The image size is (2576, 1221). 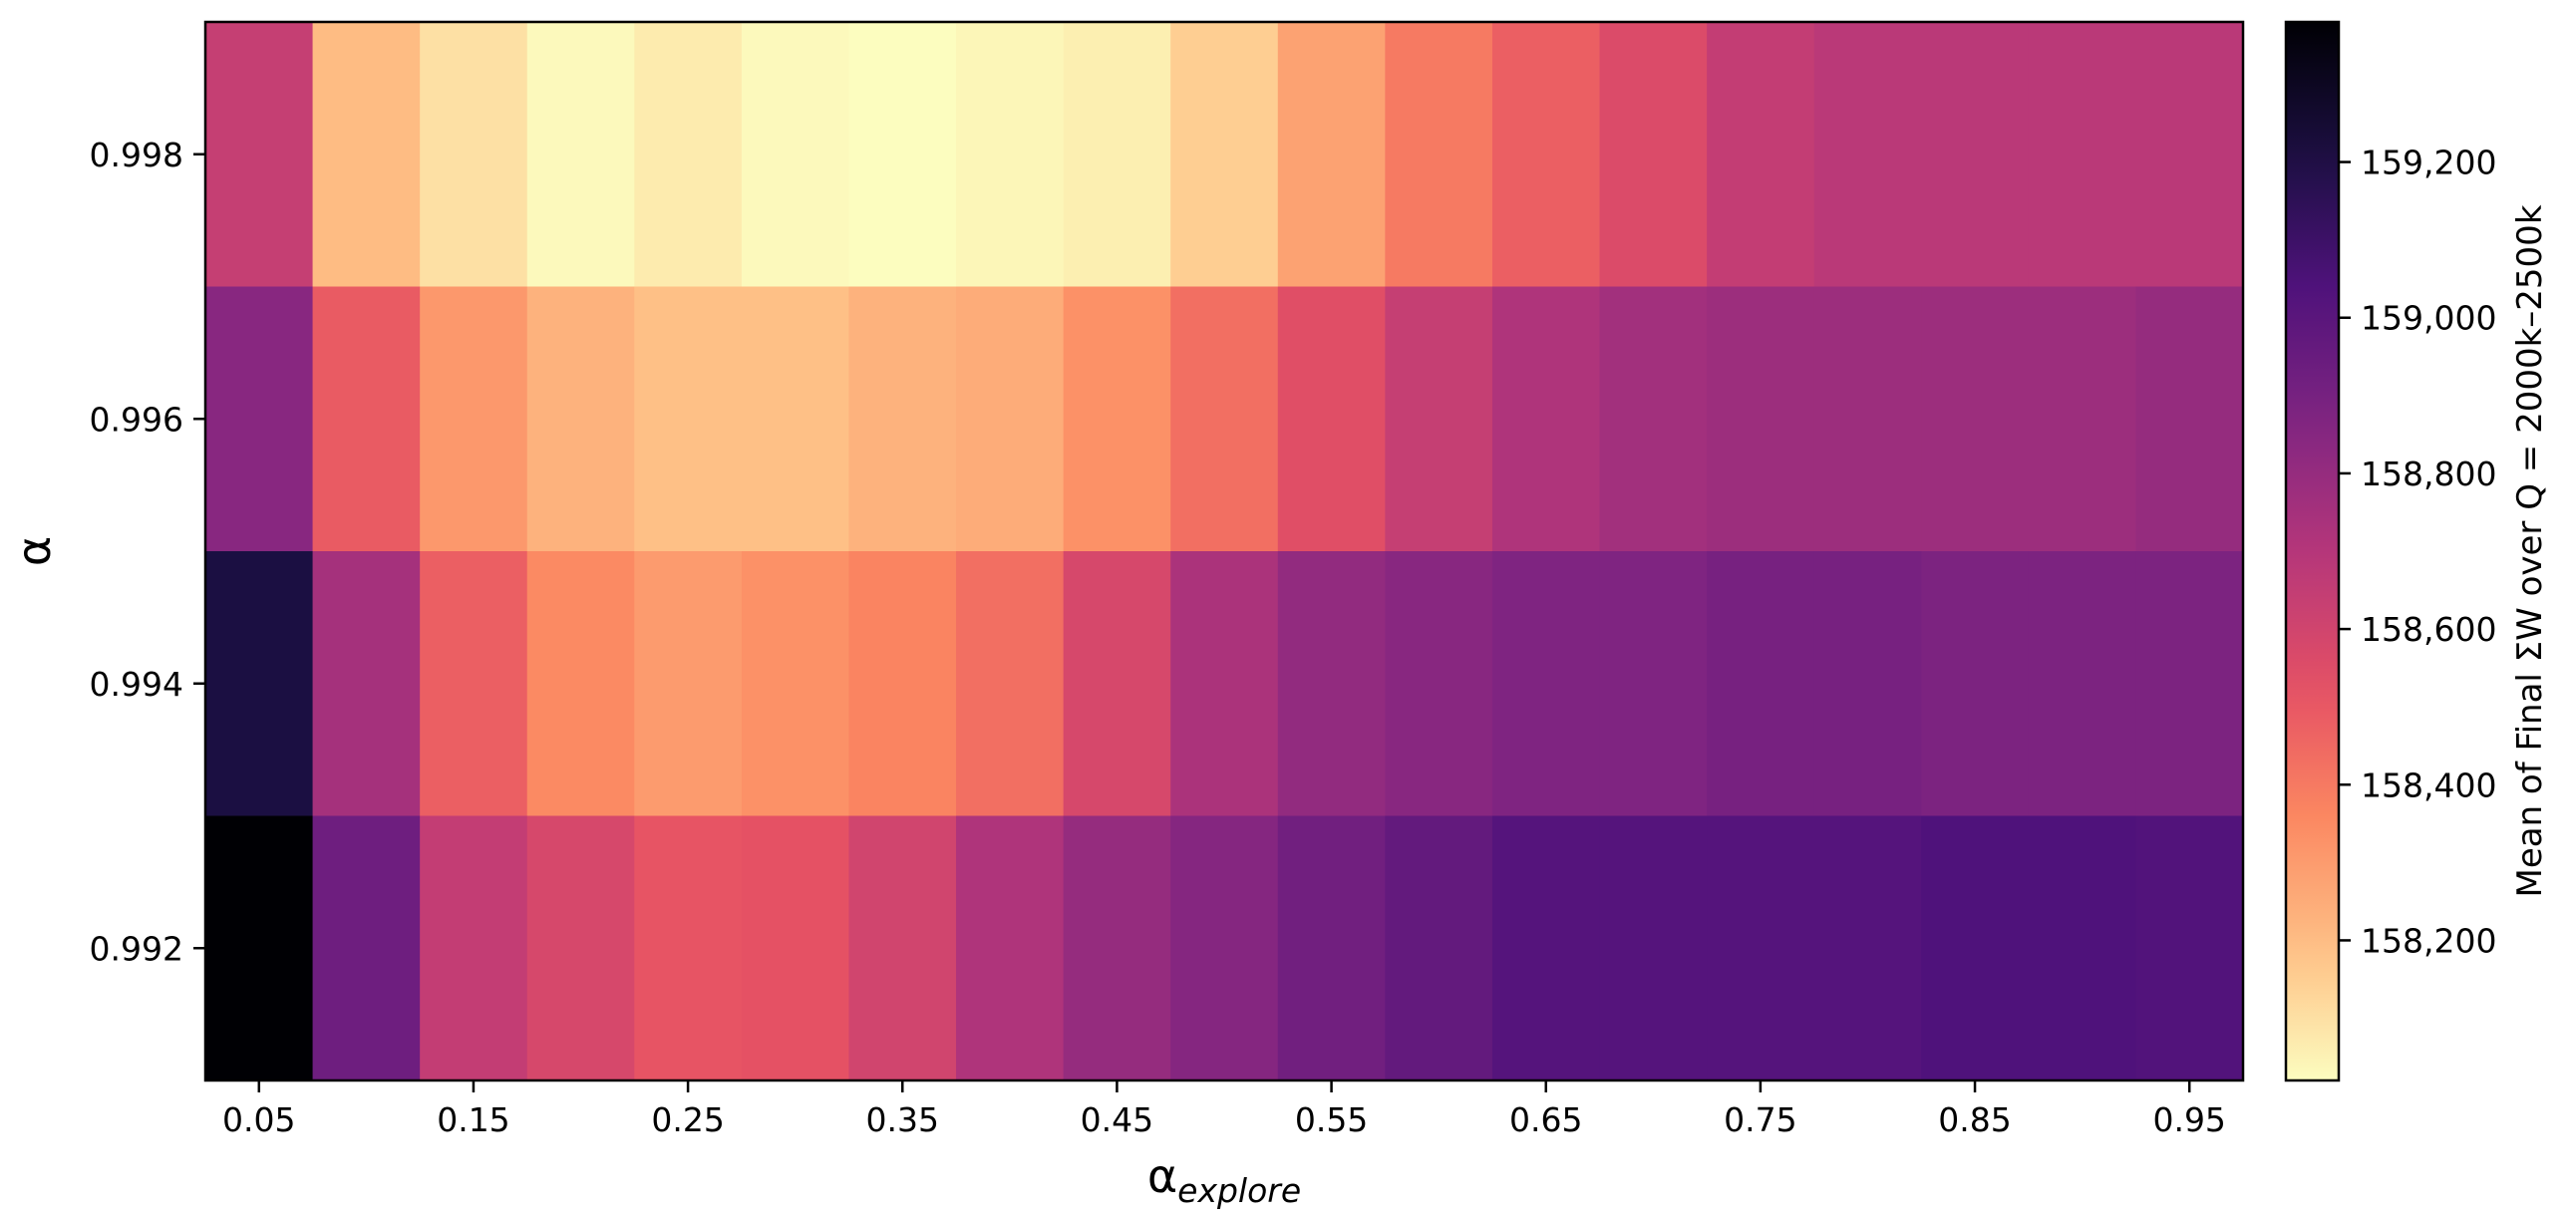 I want to click on colorbar-label: Mean of Final ΣW over Q = 2000k–2500k, so click(x=2530, y=550).